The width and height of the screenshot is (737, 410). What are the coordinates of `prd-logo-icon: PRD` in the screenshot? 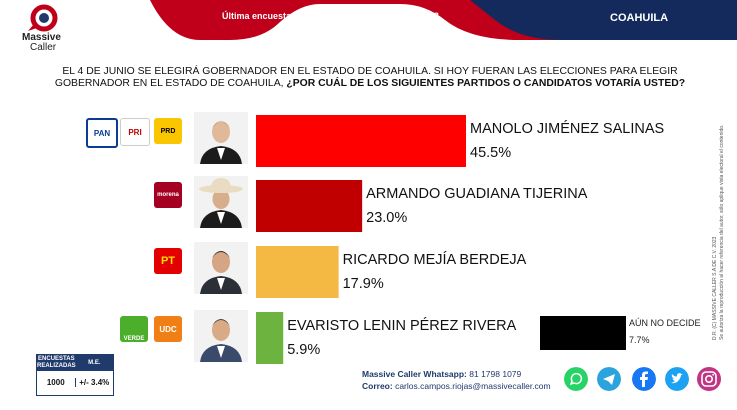 It's located at (168, 131).